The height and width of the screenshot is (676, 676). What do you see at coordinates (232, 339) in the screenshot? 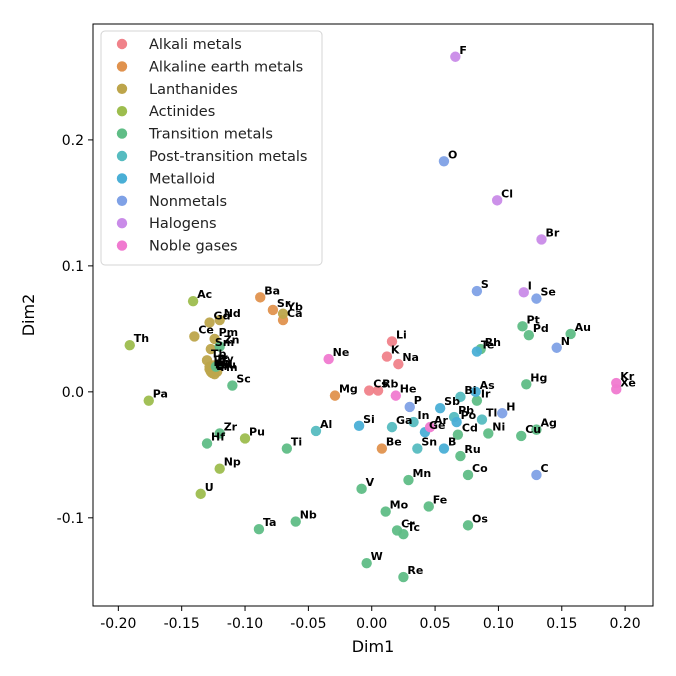
I see `point-label: Zn` at bounding box center [232, 339].